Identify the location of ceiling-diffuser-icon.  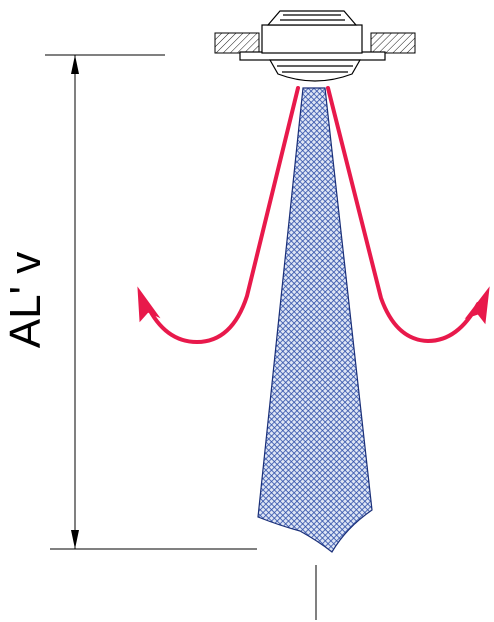
(312, 46).